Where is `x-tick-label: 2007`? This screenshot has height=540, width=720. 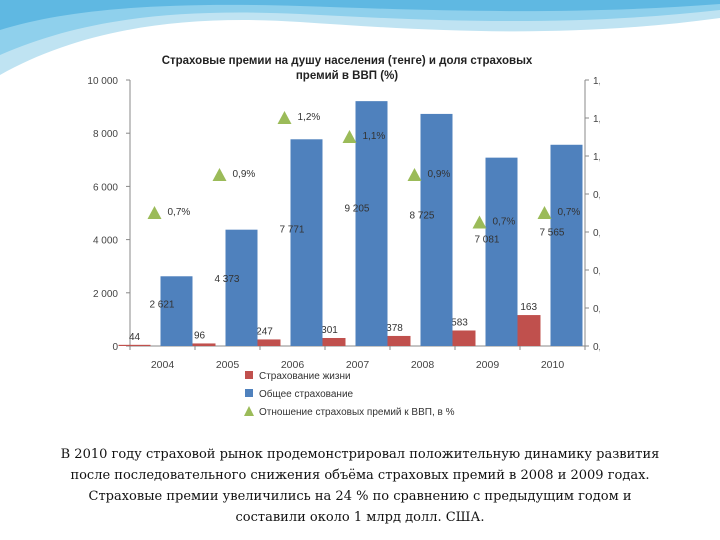
x-tick-label: 2007 is located at coordinates (358, 365).